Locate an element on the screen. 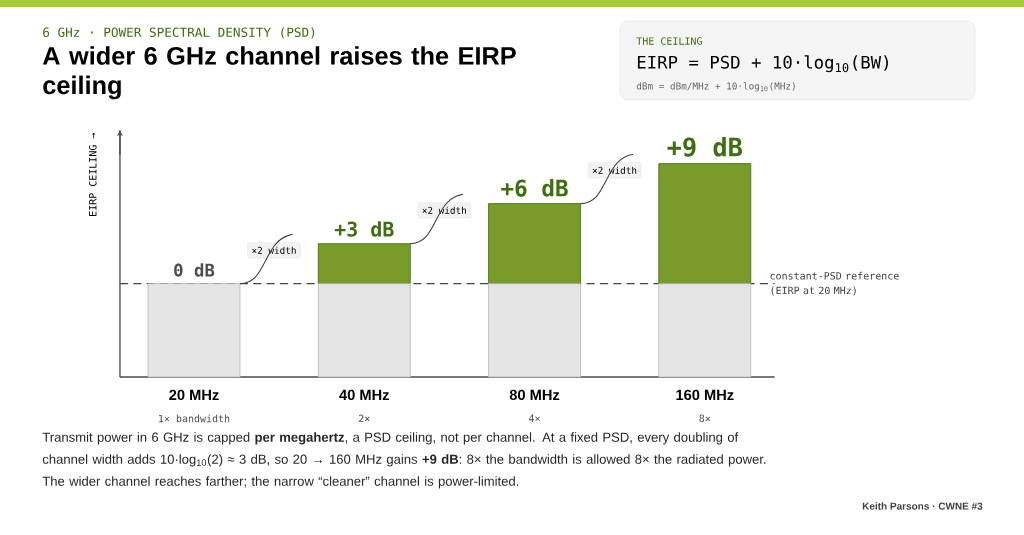  text: THE CEILING is located at coordinates (669, 41).